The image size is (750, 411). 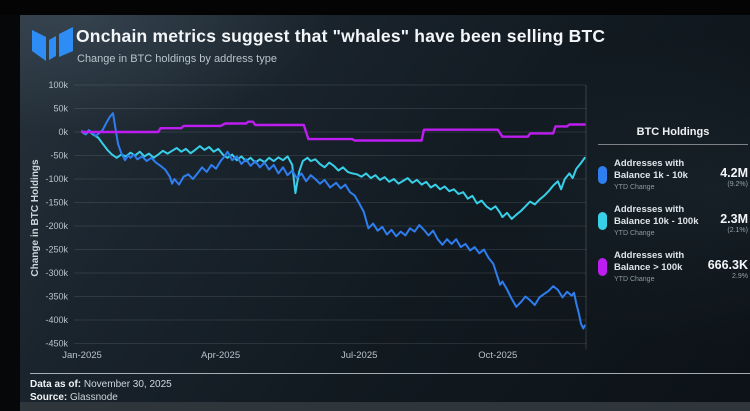 What do you see at coordinates (656, 221) in the screenshot?
I see `legend-label-line2: Balance 10k - 100k` at bounding box center [656, 221].